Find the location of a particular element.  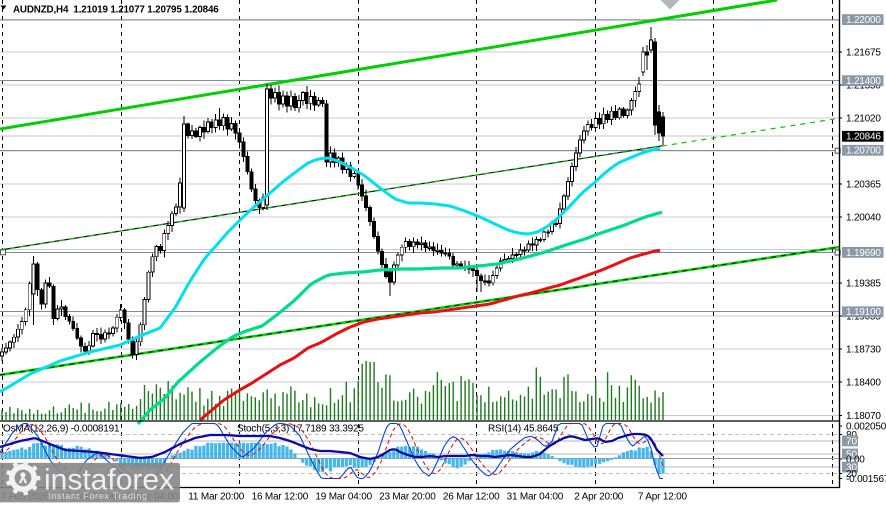

svg-text: instaforex is located at coordinates (109, 480).